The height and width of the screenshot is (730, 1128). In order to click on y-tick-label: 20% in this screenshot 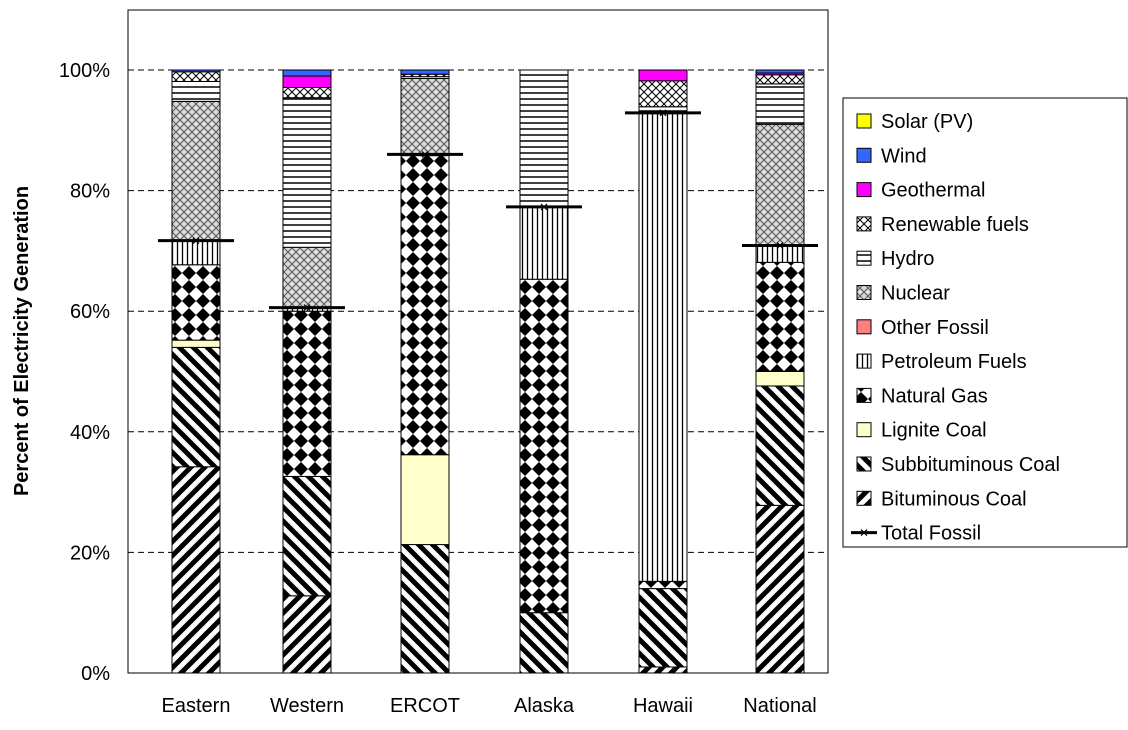, I will do `click(90, 553)`.